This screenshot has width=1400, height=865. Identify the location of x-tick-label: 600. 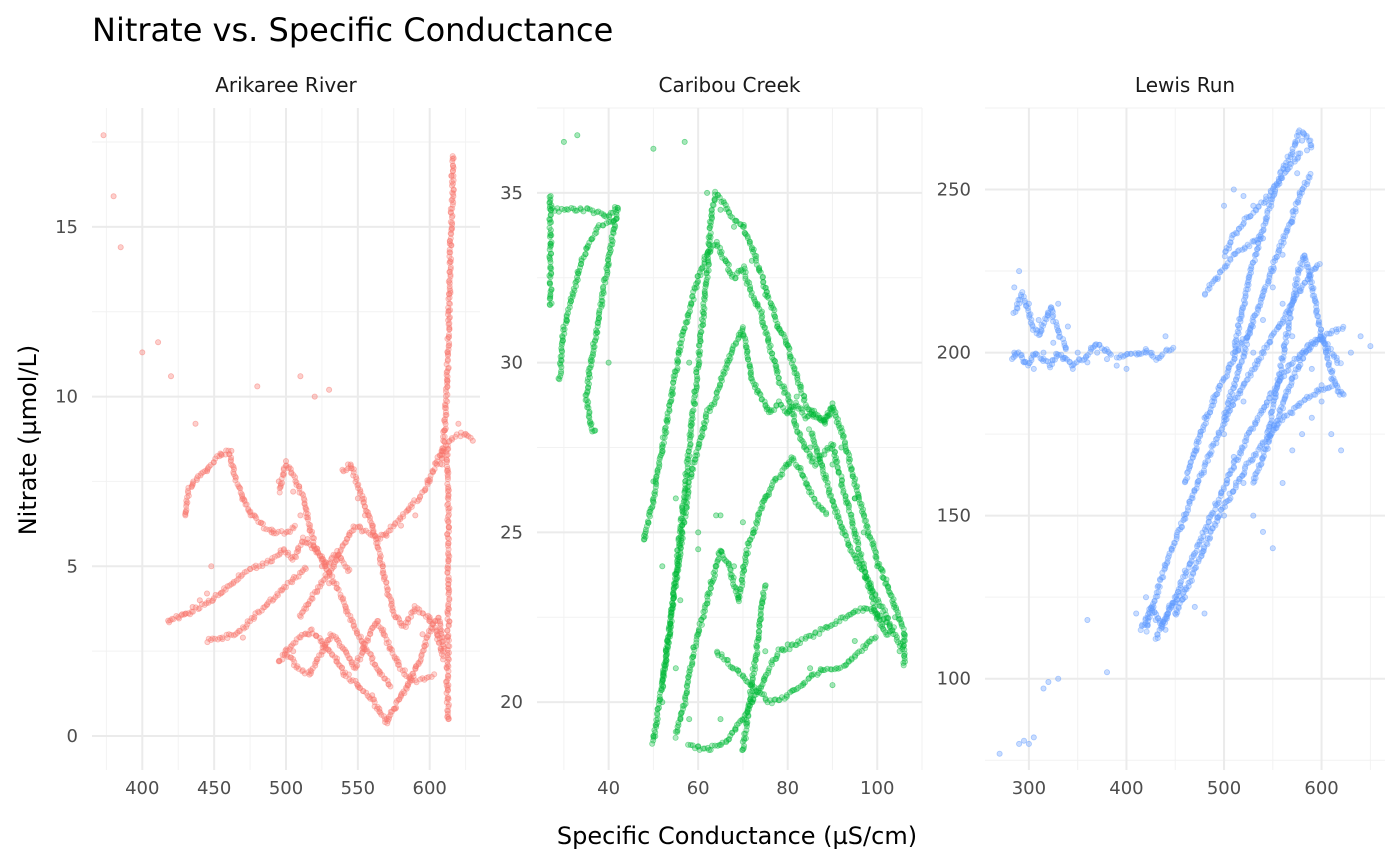
(1321, 788).